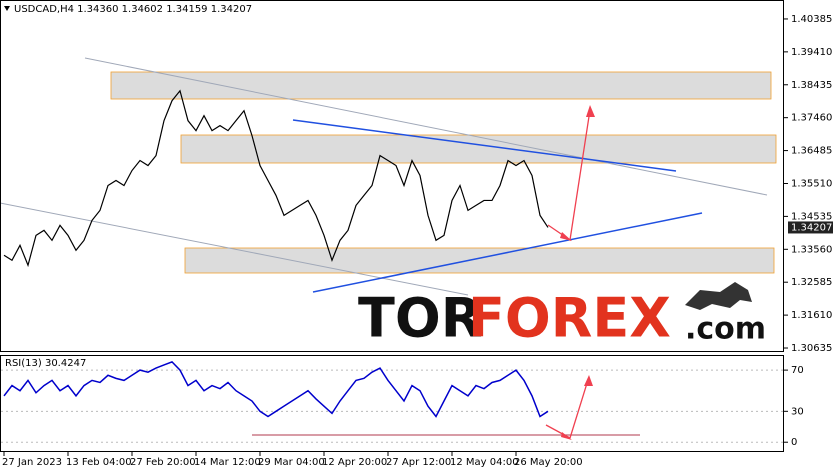  Describe the element at coordinates (797, 411) in the screenshot. I see `y-tick-label: 30` at that location.